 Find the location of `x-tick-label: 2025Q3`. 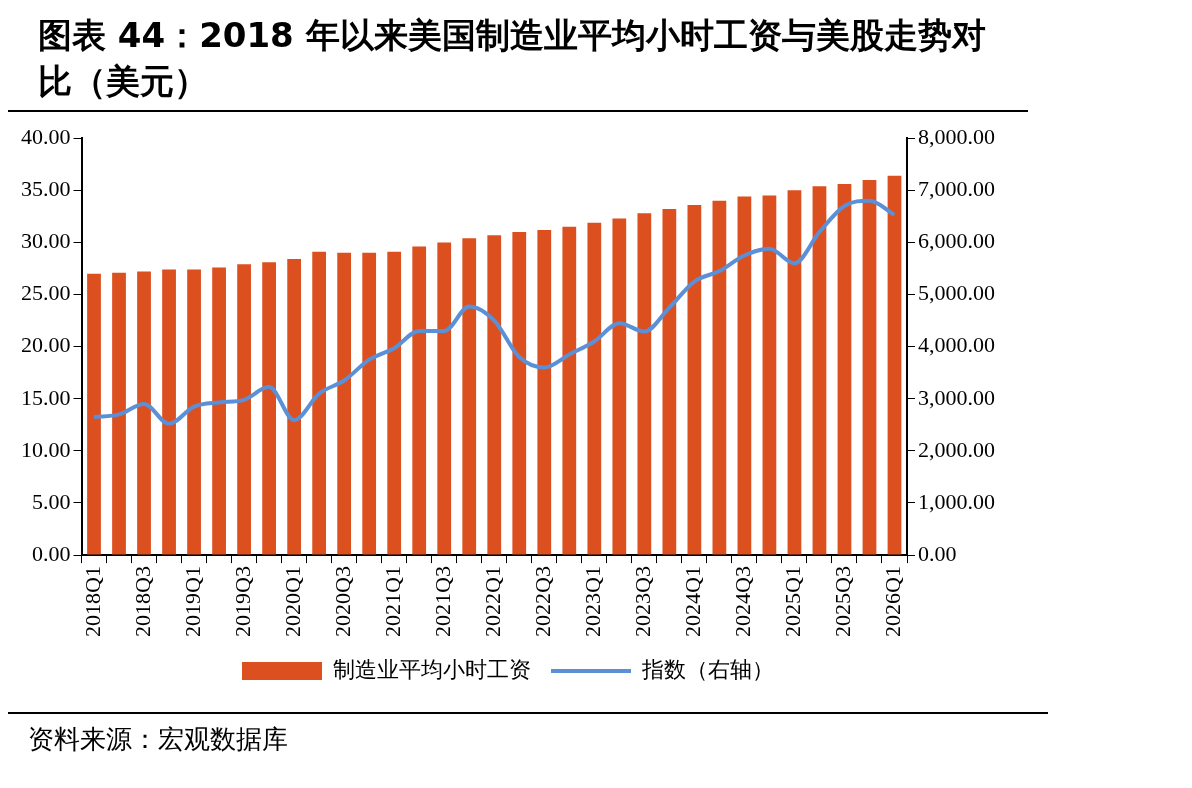

x-tick-label: 2025Q3 is located at coordinates (843, 601).